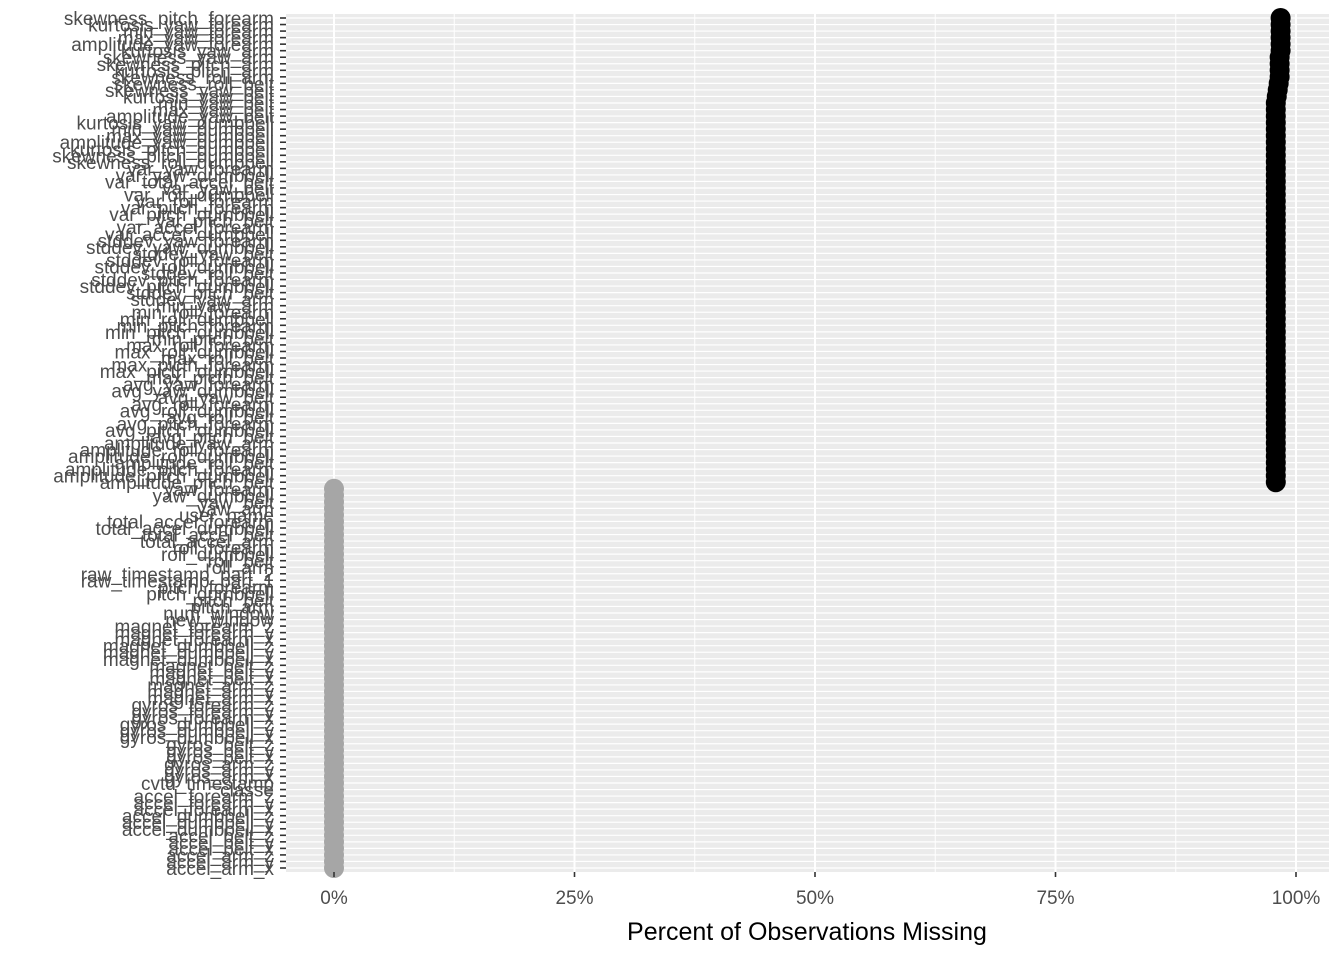  I want to click on y-tick-label: max_picth_forearm, so click(192, 366).